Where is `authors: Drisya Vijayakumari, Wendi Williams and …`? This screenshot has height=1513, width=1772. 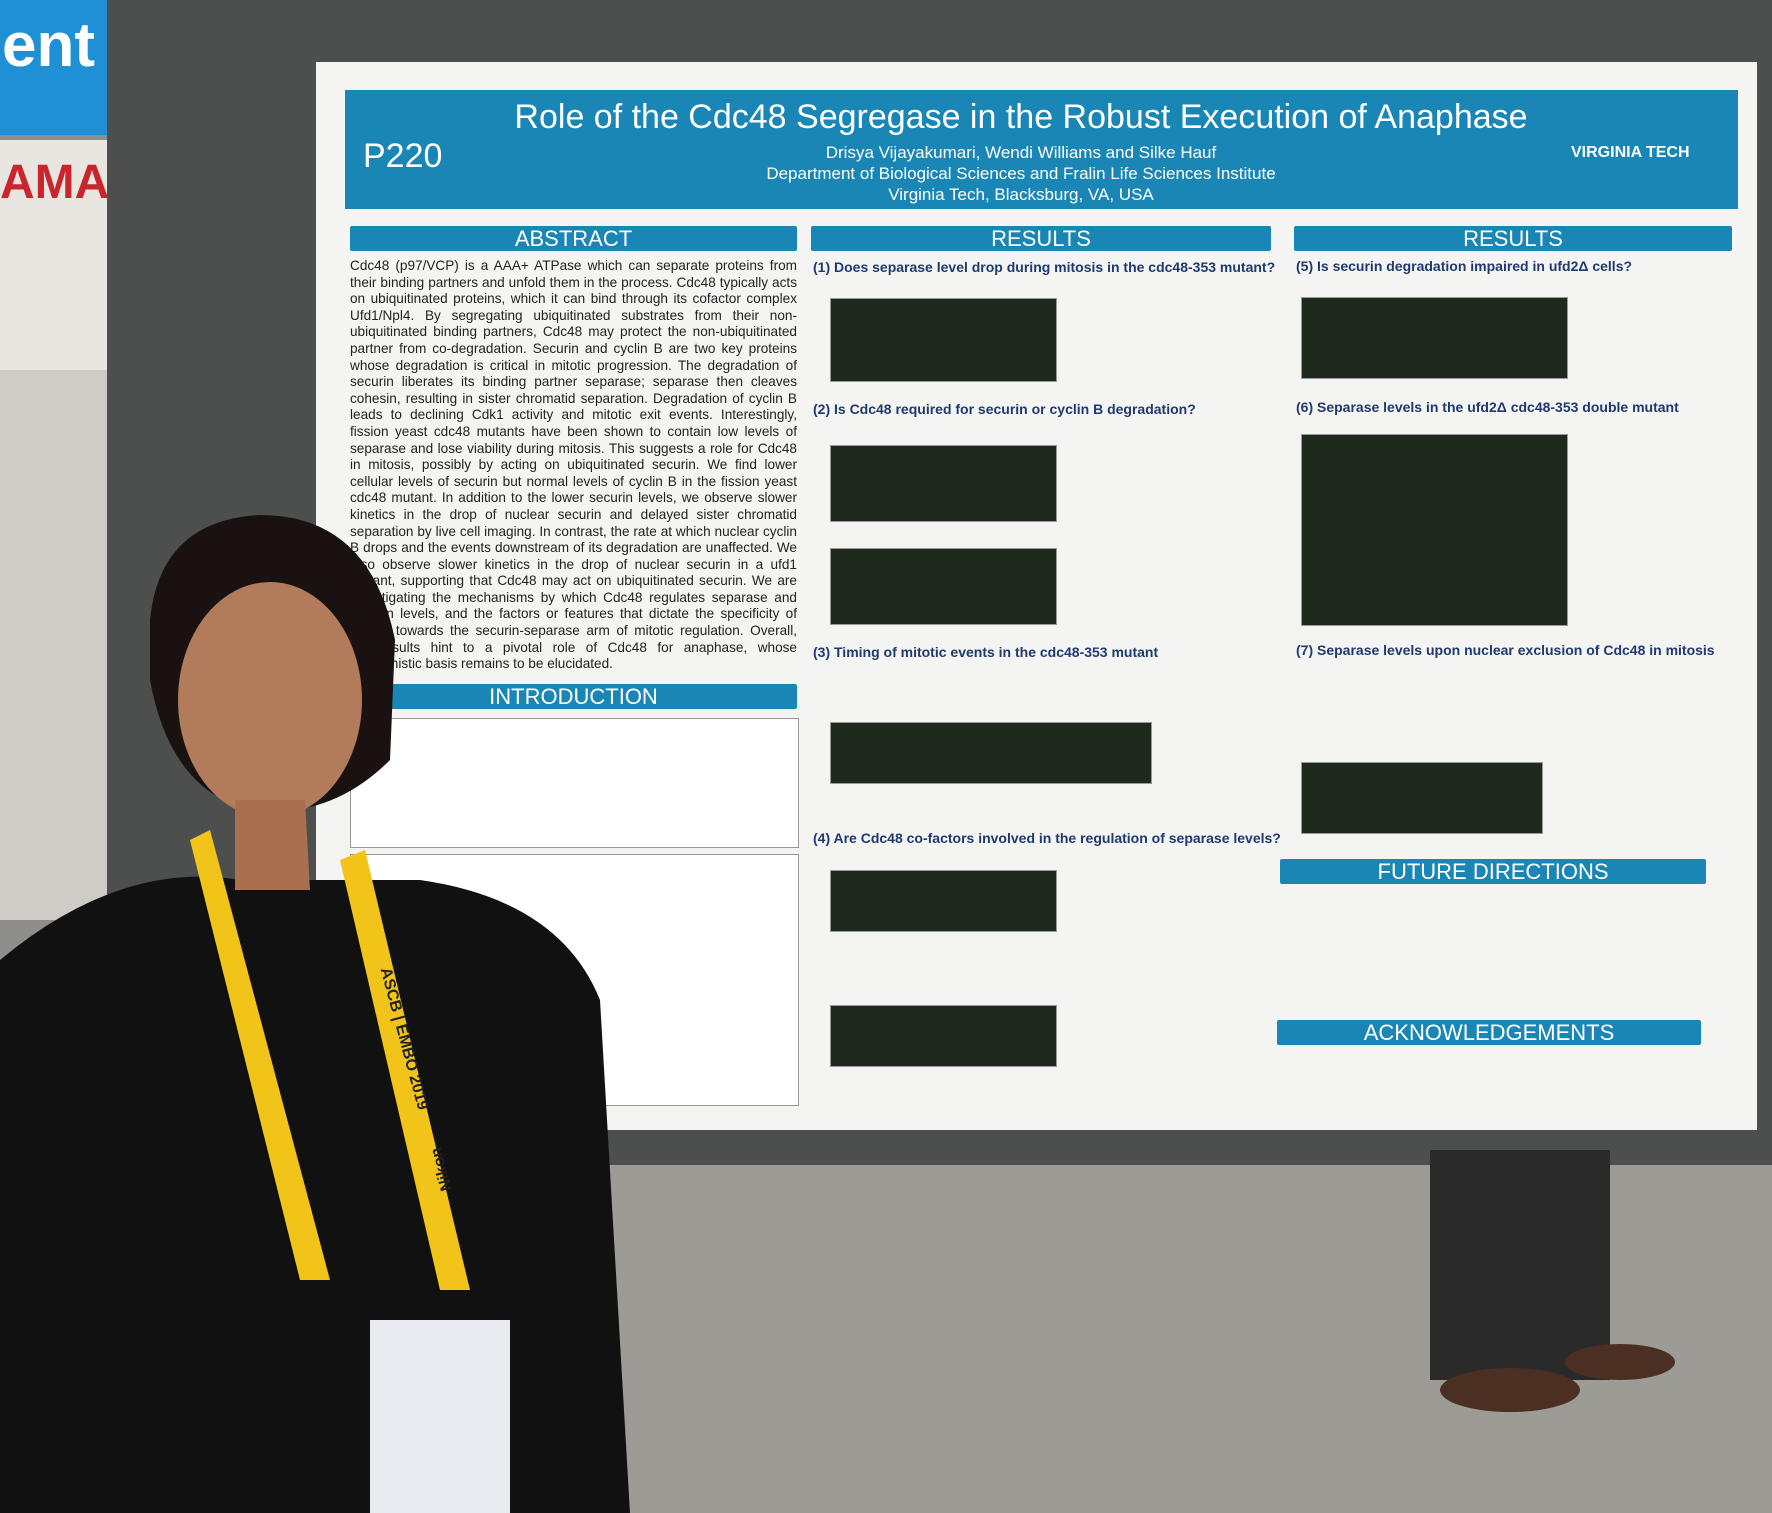
authors: Drisya Vijayakumari, Wendi Williams and … is located at coordinates (1021, 152).